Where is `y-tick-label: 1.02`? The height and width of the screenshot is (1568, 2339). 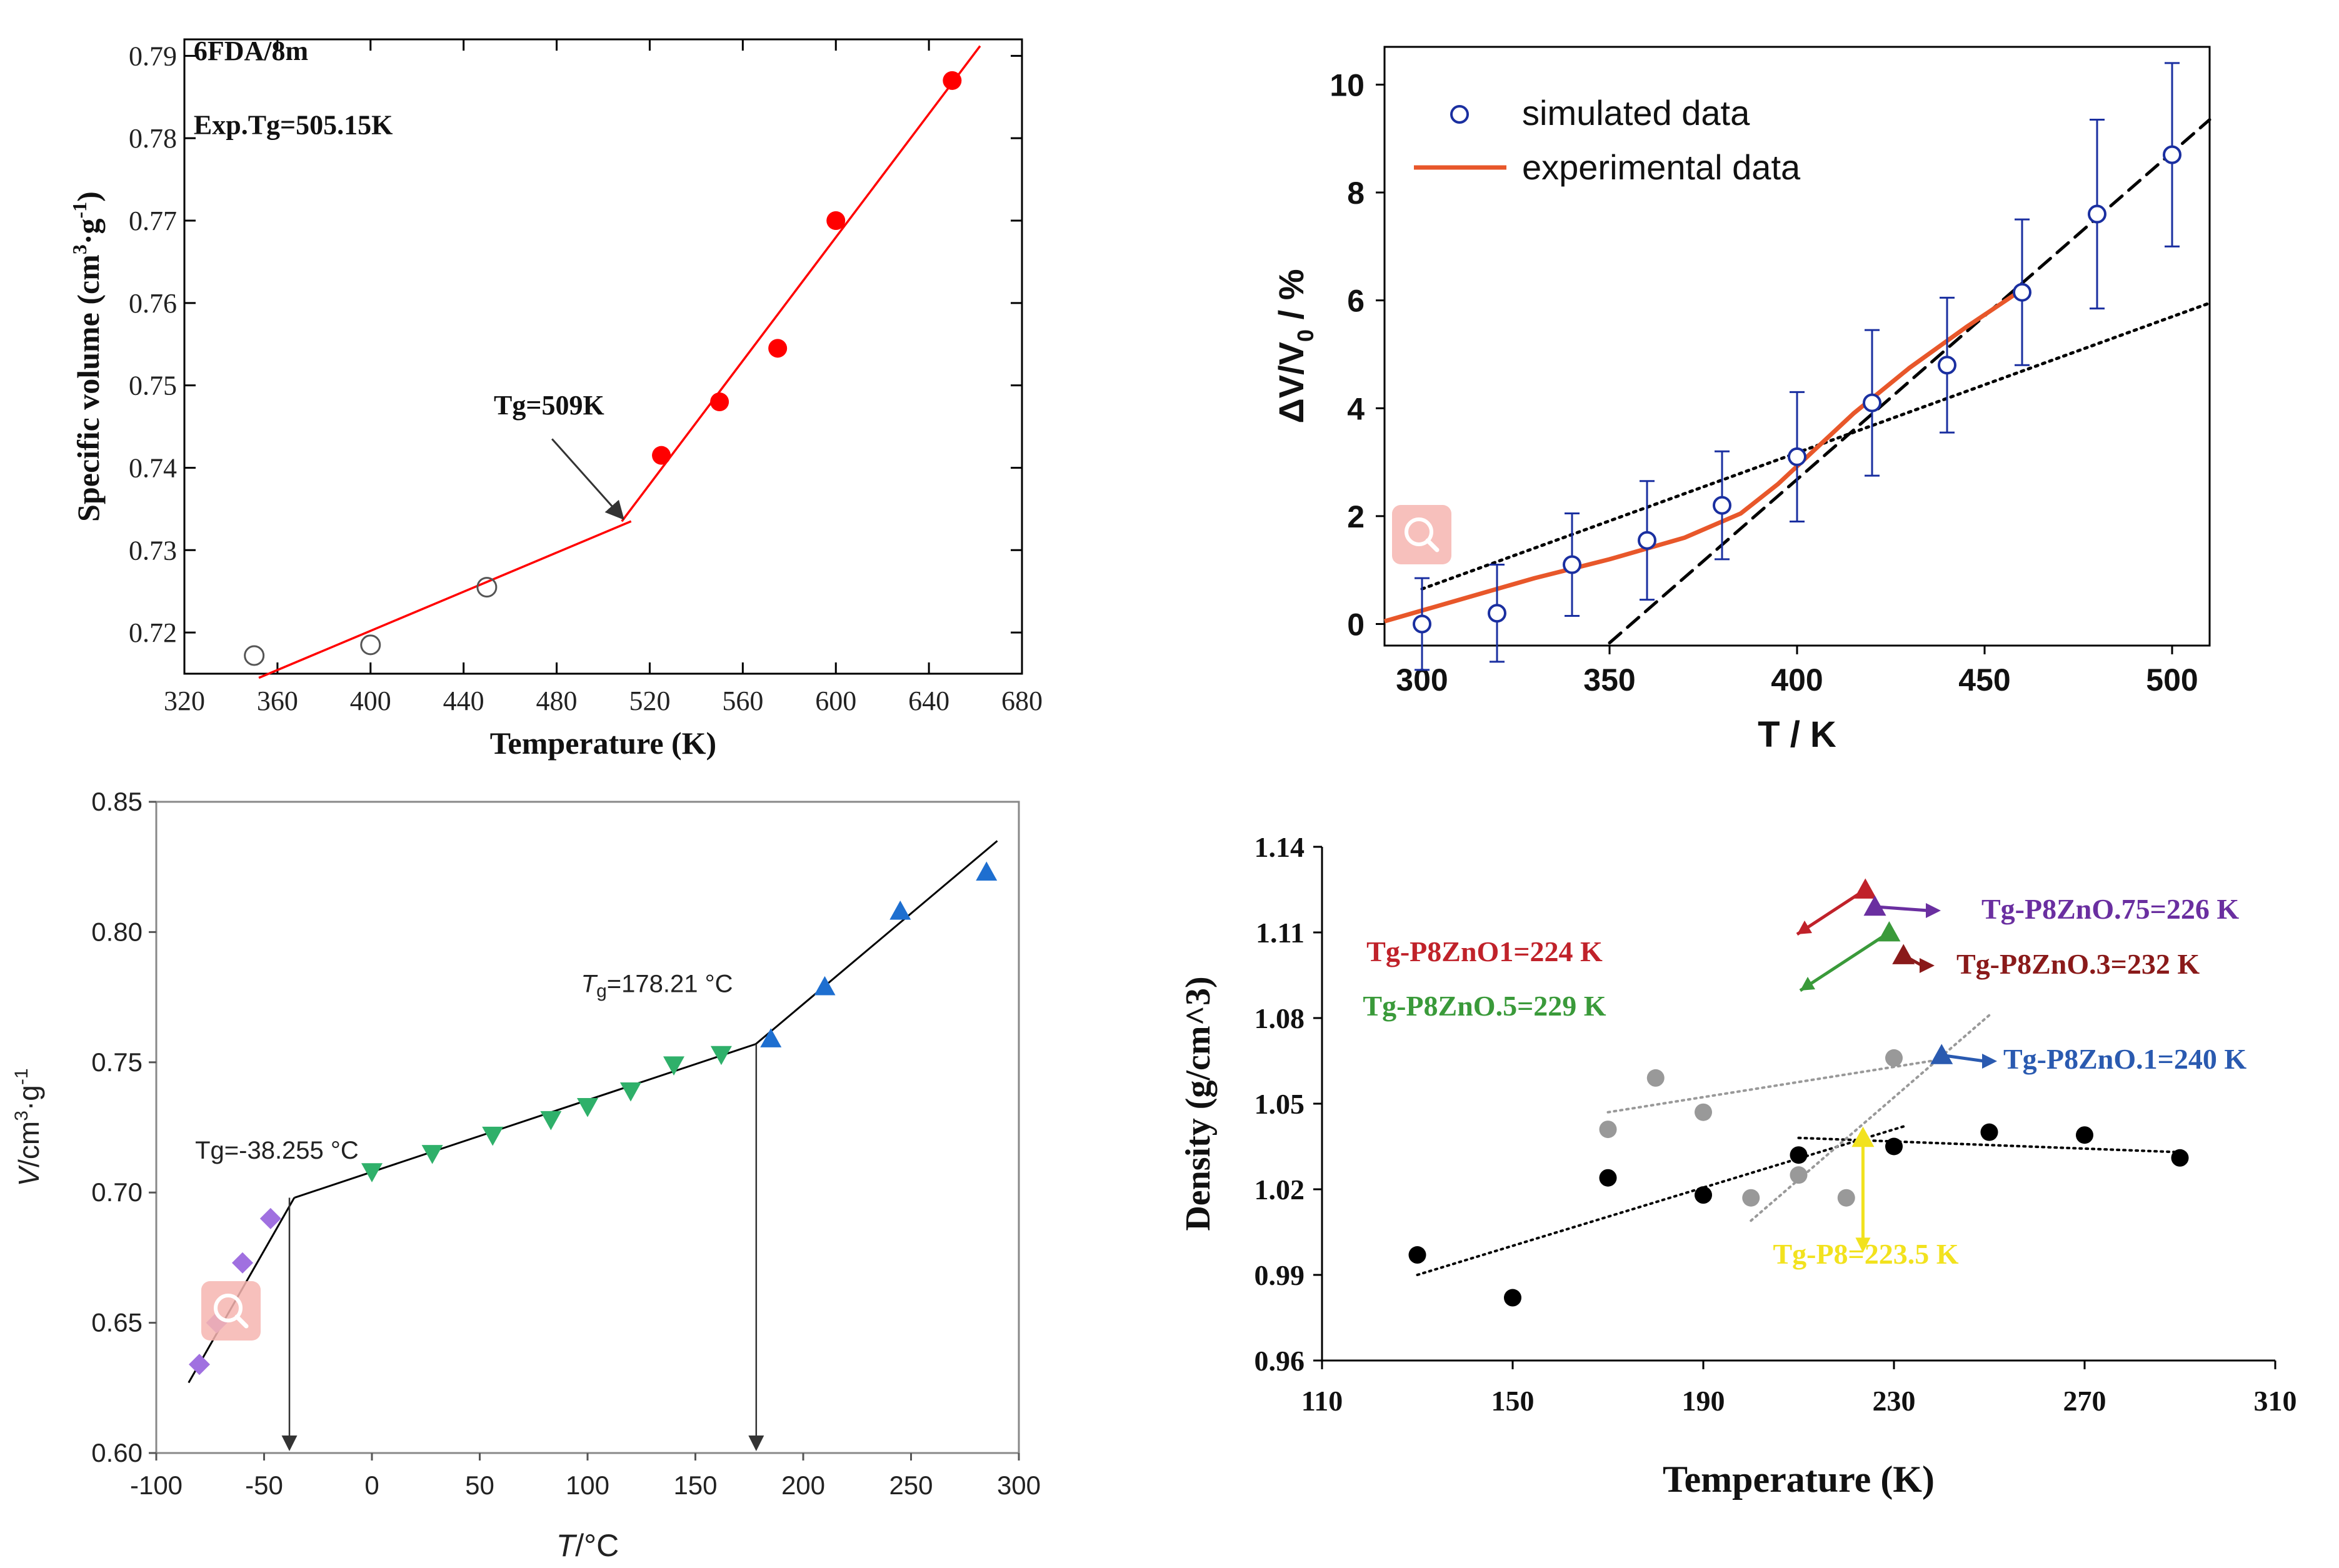
y-tick-label: 1.02 is located at coordinates (1280, 1190).